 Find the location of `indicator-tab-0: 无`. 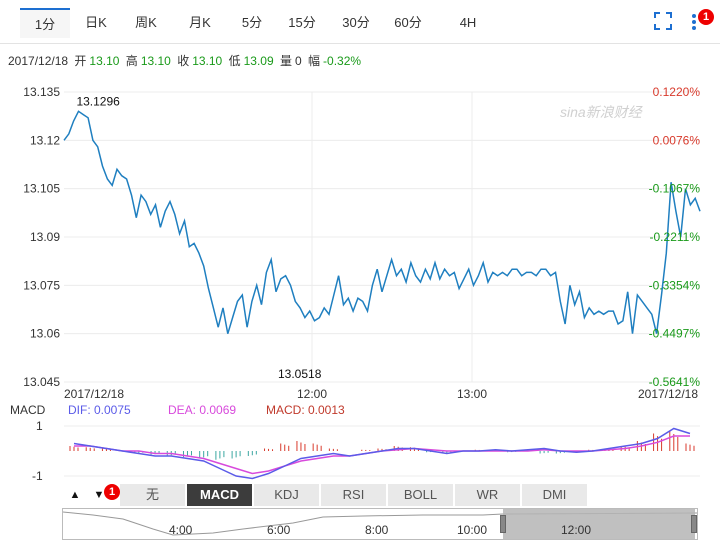

indicator-tab-0: 无 is located at coordinates (153, 495).